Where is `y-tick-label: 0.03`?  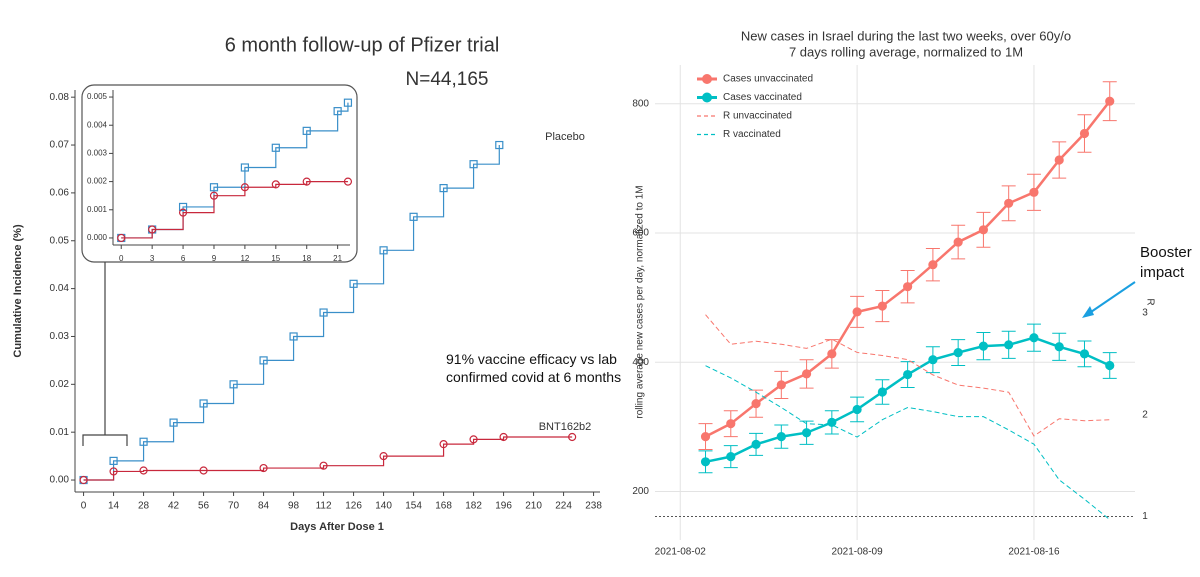 y-tick-label: 0.03 is located at coordinates (60, 336).